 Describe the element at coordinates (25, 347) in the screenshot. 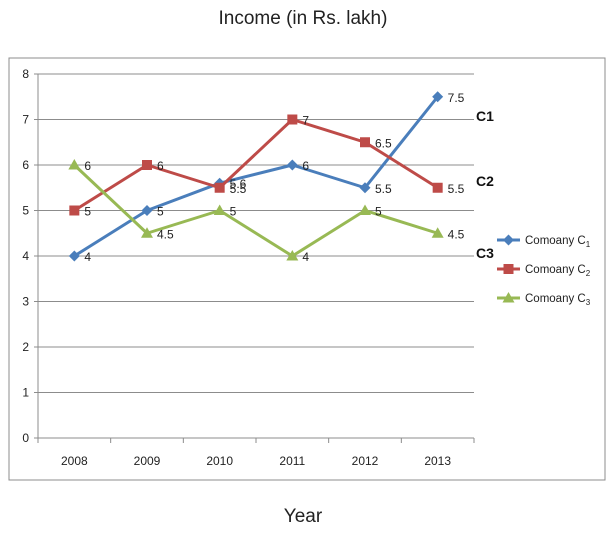

I see `y-tick-label: 2` at that location.